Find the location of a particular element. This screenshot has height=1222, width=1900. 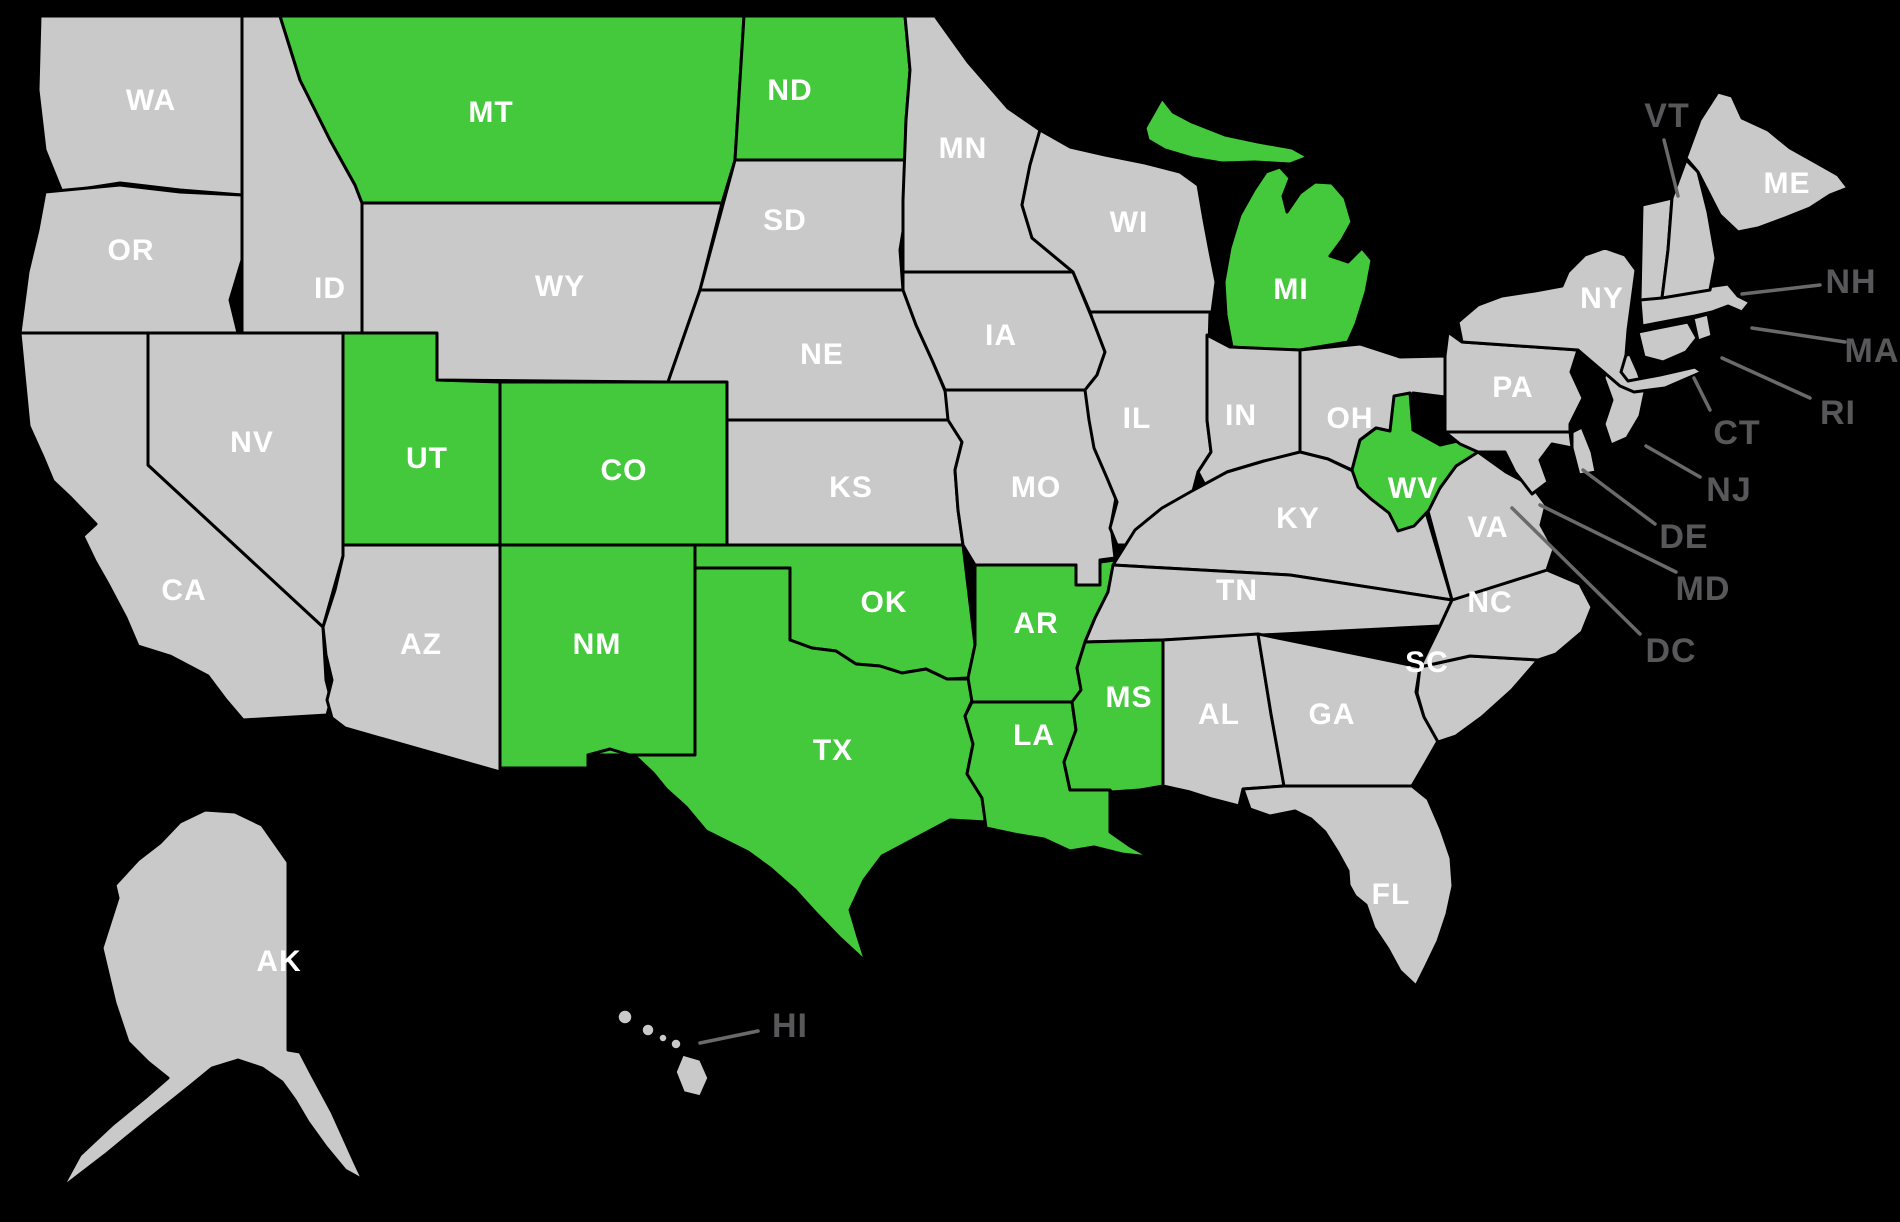

state-label-la: LA is located at coordinates (1034, 735).